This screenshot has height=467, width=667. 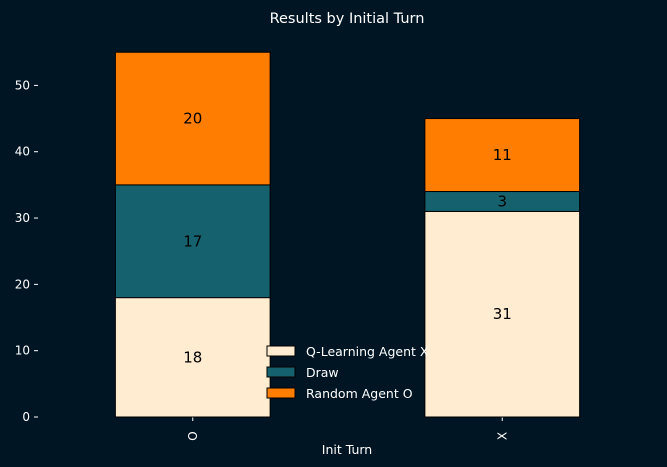 I want to click on y-tick-label: 40, so click(x=22, y=152).